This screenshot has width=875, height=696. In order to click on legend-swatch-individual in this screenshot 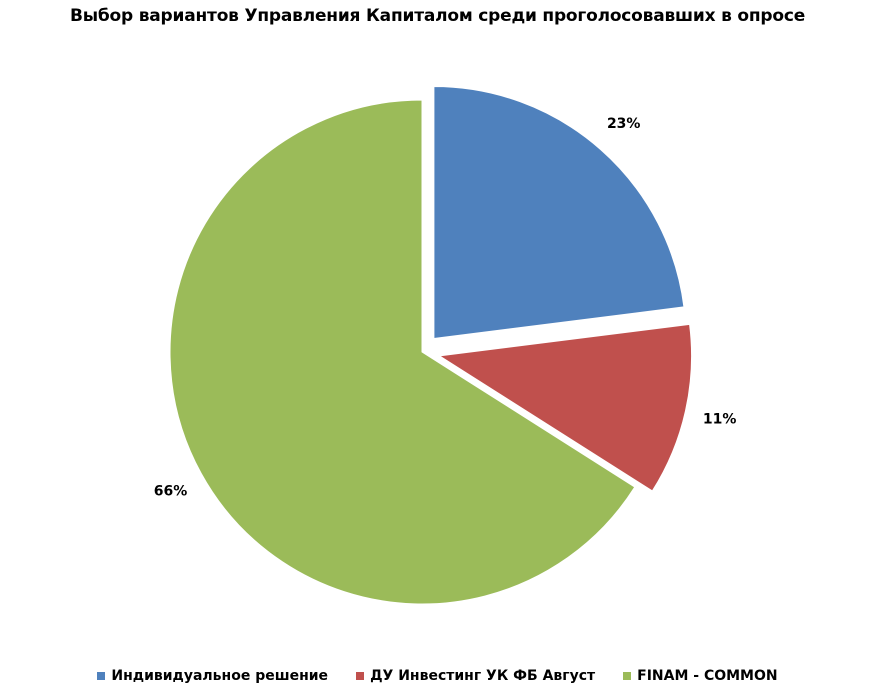, I will do `click(101, 676)`.